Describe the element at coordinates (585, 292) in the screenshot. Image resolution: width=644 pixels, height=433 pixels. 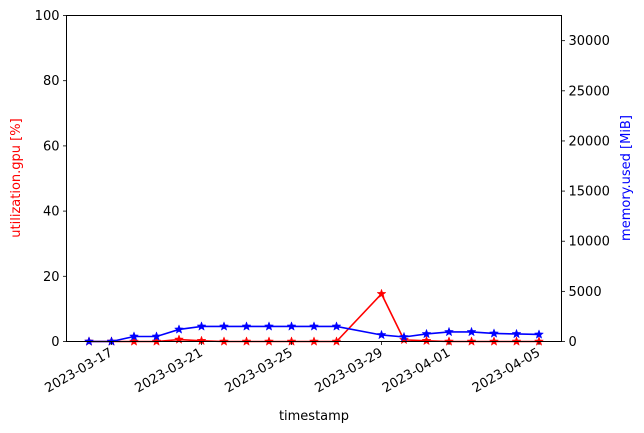
I see `y-right-tick-label: 5000` at that location.